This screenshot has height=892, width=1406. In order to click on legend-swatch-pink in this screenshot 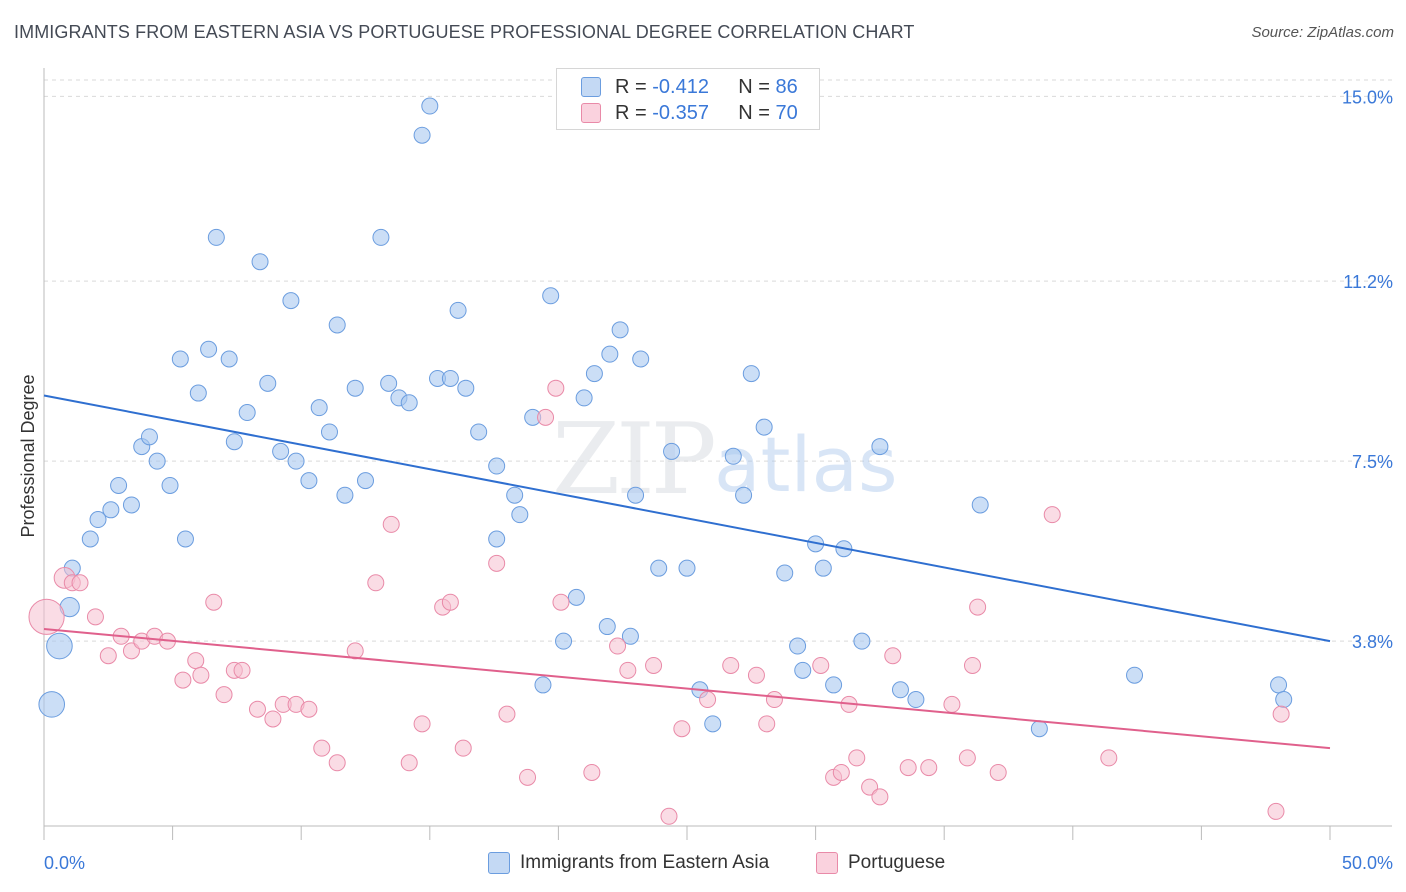, I will do `click(591, 113)`.